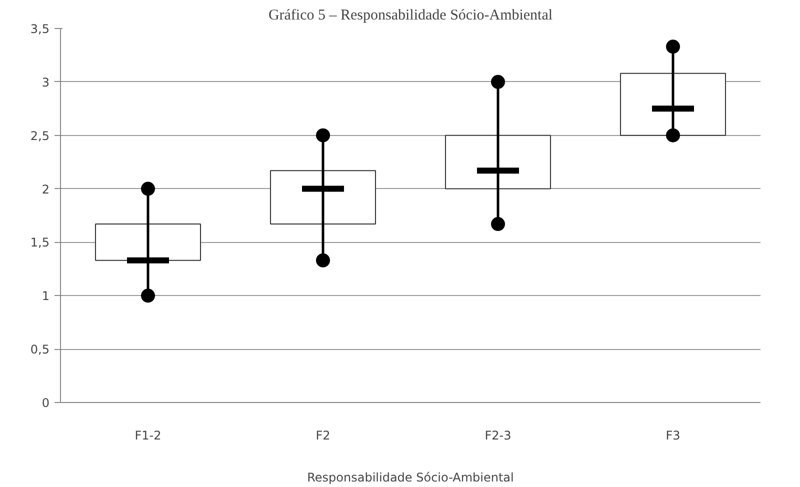 The image size is (800, 487). What do you see at coordinates (46, 82) in the screenshot?
I see `y-tick-label: 3` at bounding box center [46, 82].